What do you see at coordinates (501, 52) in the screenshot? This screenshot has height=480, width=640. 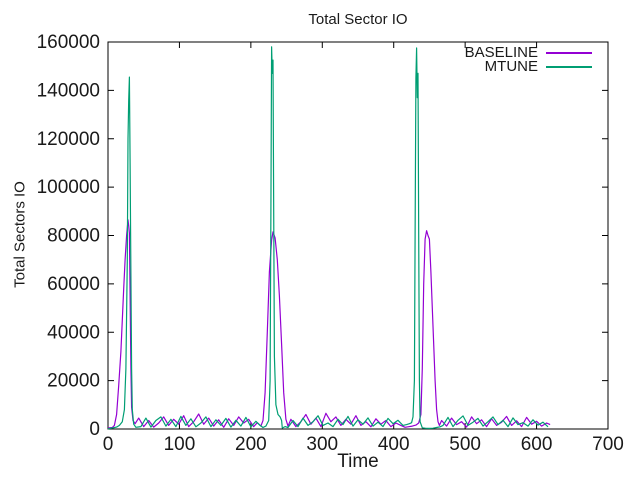 I see `legend-label-baseline: BASELINE` at bounding box center [501, 52].